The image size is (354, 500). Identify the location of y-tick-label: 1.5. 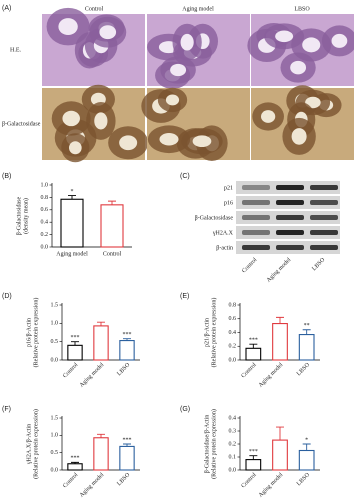
(55, 418).